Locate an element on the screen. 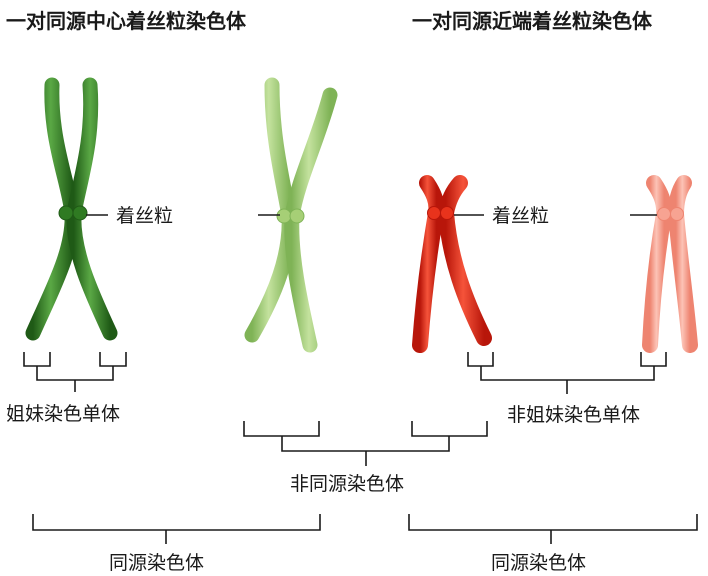 Image resolution: width=708 pixels, height=576 pixels. label-sister-chromatids: 姐妹染色单体 is located at coordinates (63, 414).